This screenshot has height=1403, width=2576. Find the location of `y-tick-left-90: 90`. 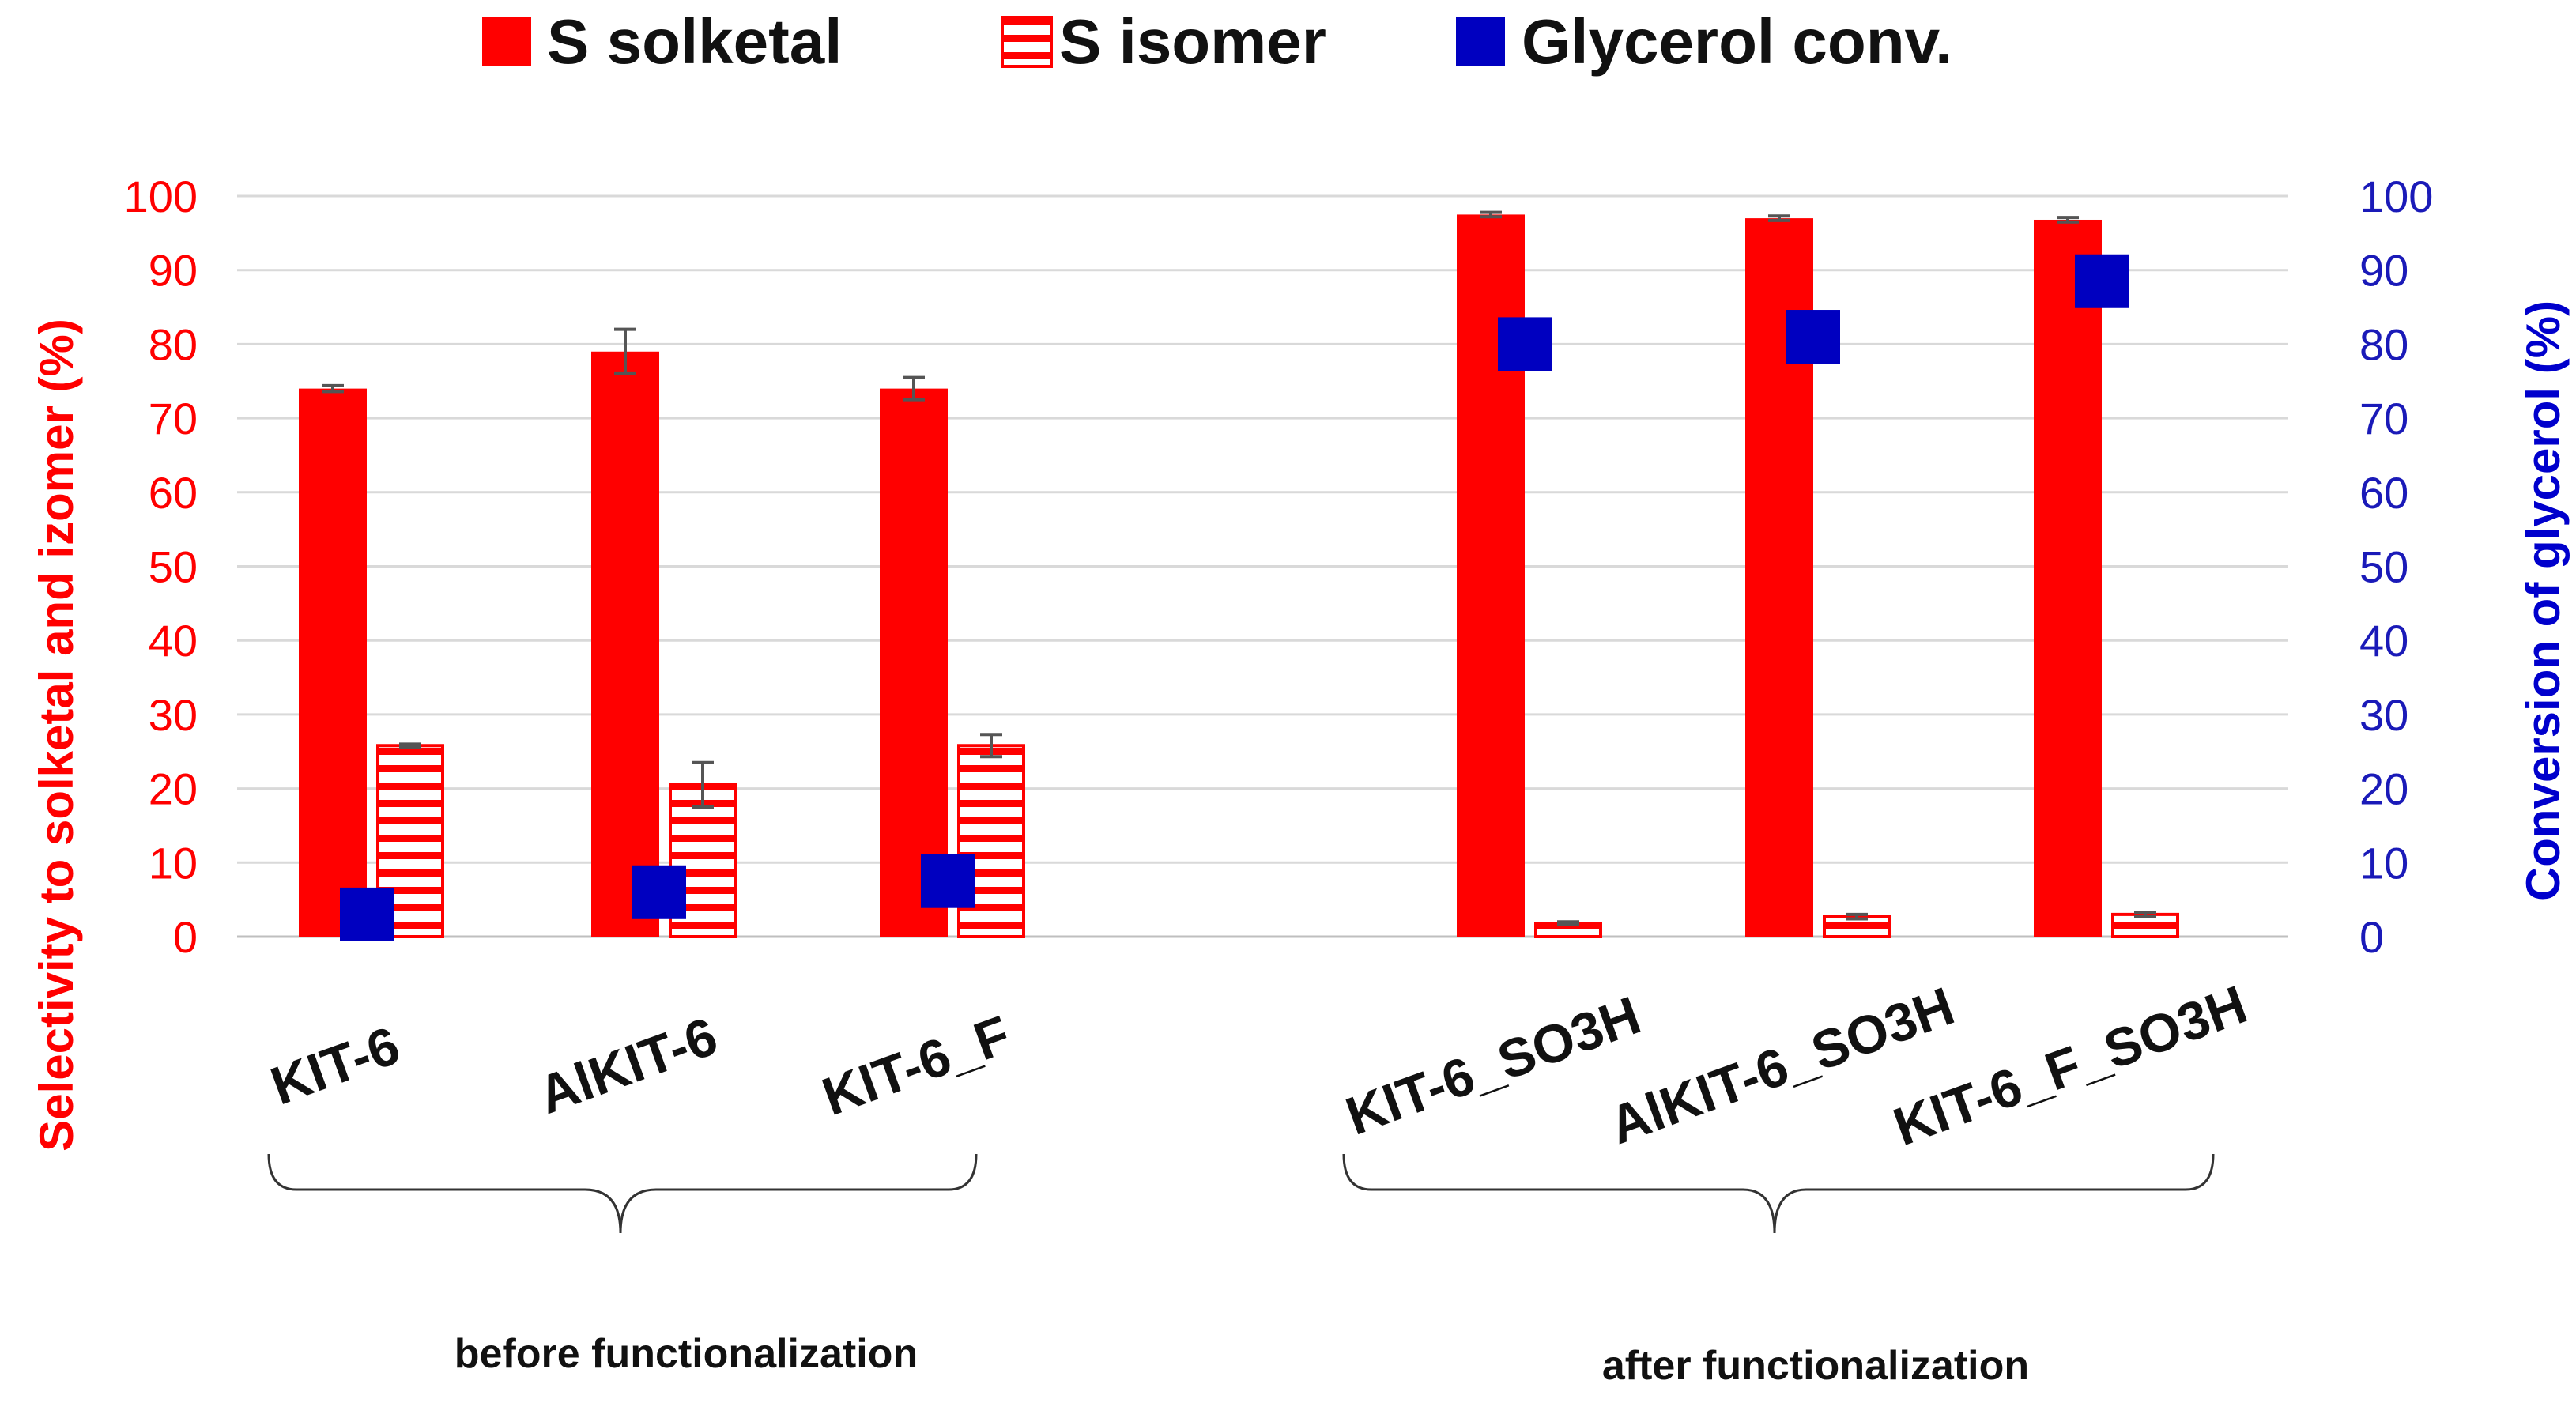

y-tick-left-90: 90 is located at coordinates (173, 271).